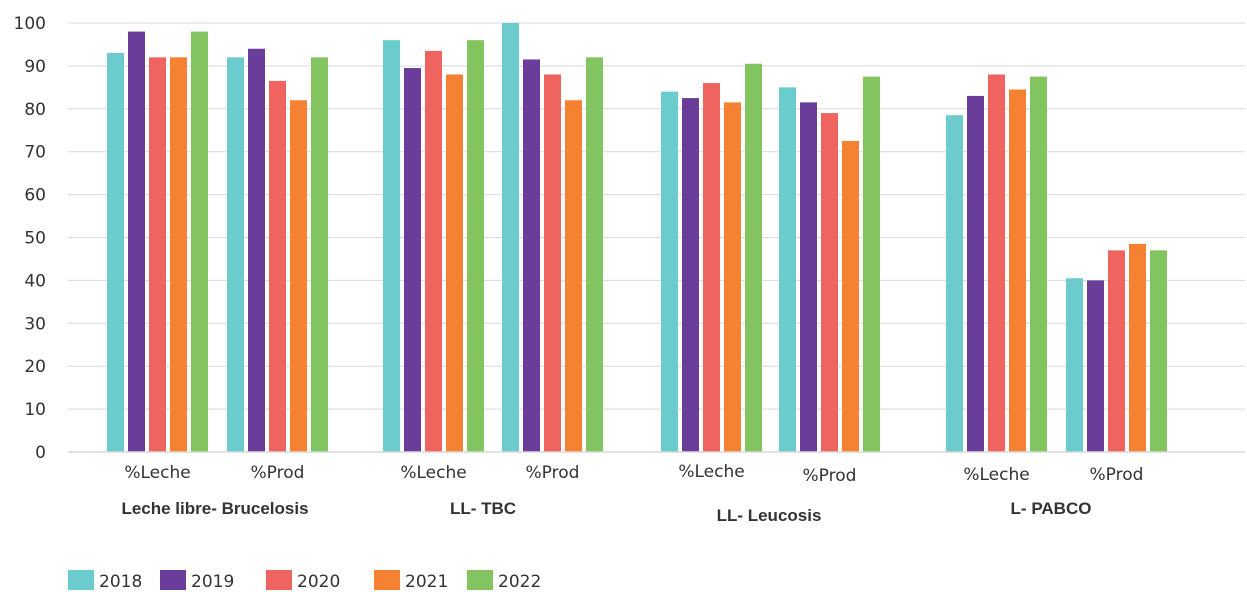 The height and width of the screenshot is (592, 1247). I want to click on y-tick-label: 90, so click(35, 67).